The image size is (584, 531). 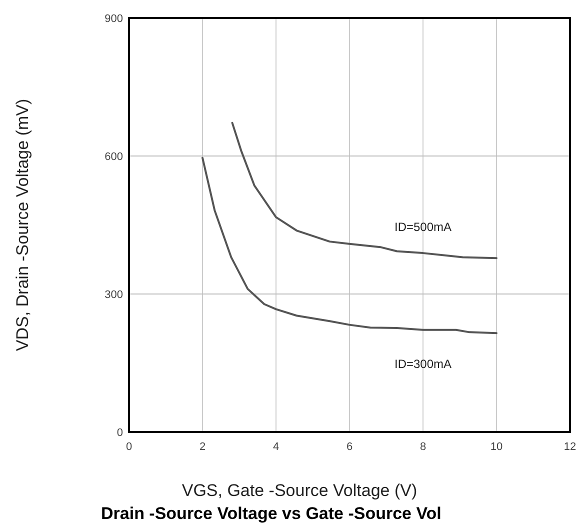 I want to click on text: ID=300mA, so click(x=423, y=363).